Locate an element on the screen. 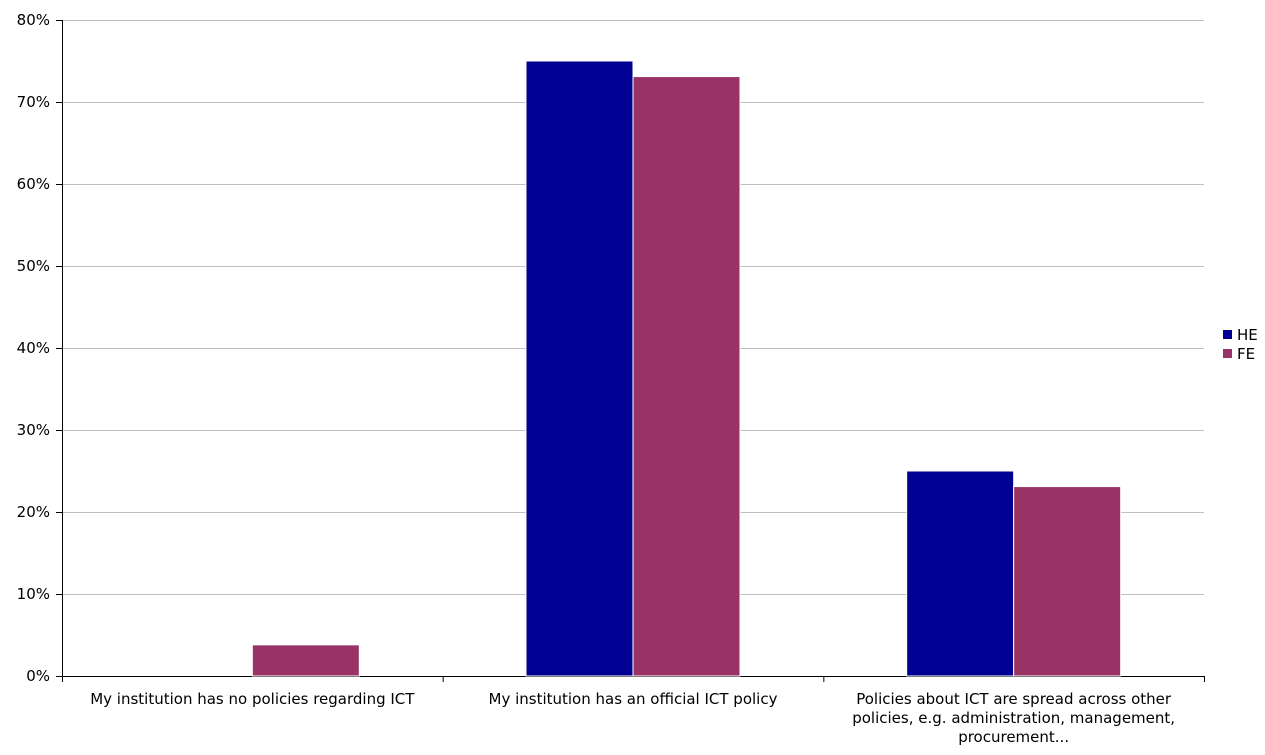 The width and height of the screenshot is (1265, 755). y-tick-label: 40% is located at coordinates (33, 348).